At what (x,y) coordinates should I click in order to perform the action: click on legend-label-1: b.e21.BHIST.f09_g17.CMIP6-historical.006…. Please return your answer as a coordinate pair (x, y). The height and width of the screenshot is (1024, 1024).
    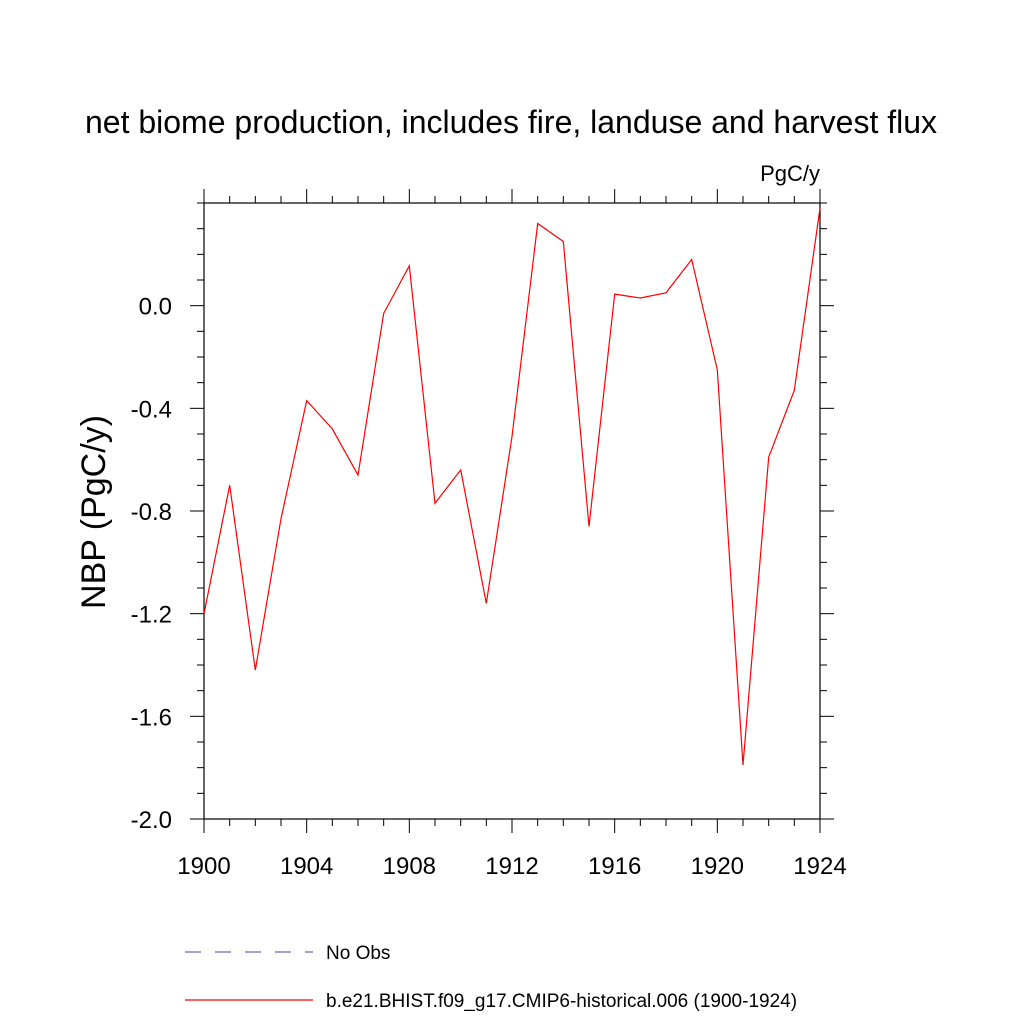
    Looking at the image, I should click on (561, 1001).